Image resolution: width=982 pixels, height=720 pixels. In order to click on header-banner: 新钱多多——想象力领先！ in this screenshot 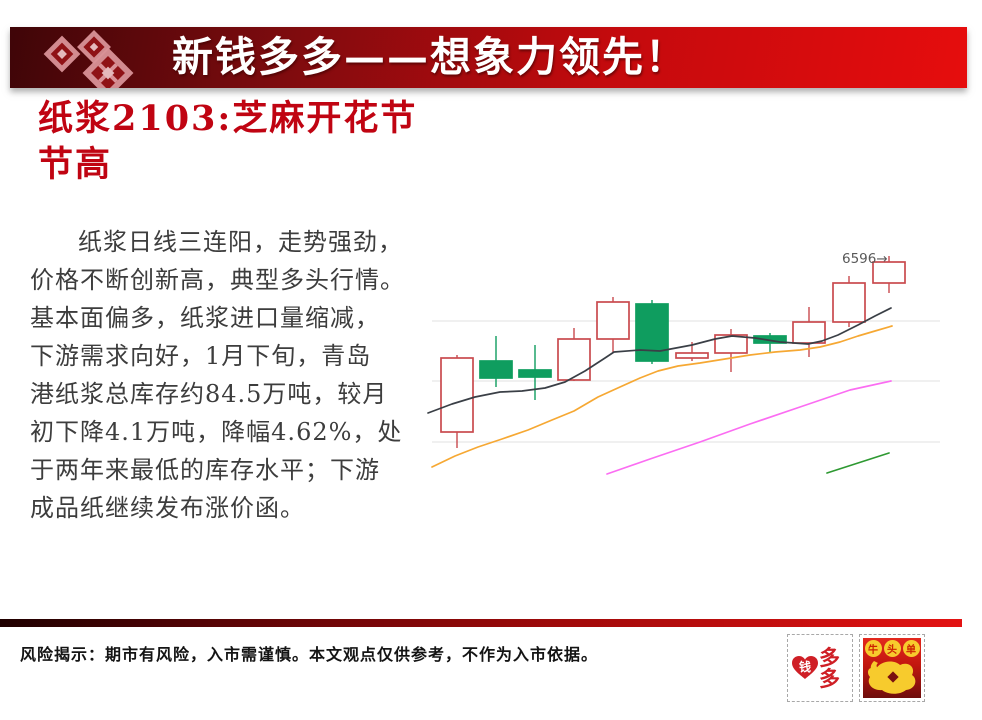, I will do `click(488, 57)`.